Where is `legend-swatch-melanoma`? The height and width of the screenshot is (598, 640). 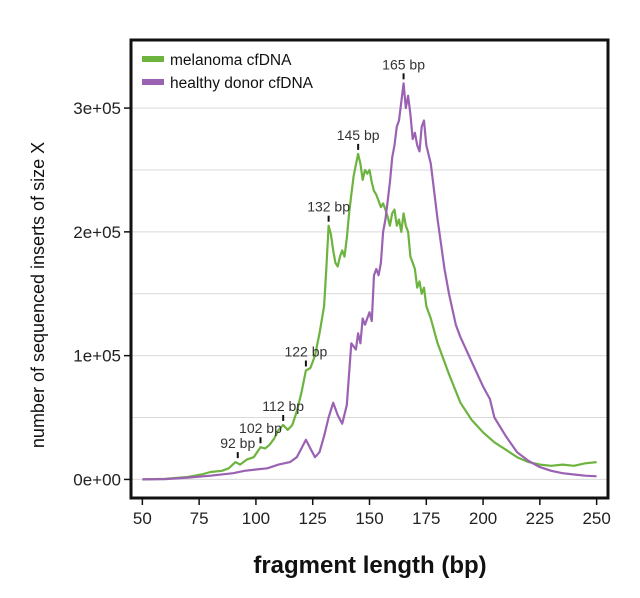
legend-swatch-melanoma is located at coordinates (153, 59).